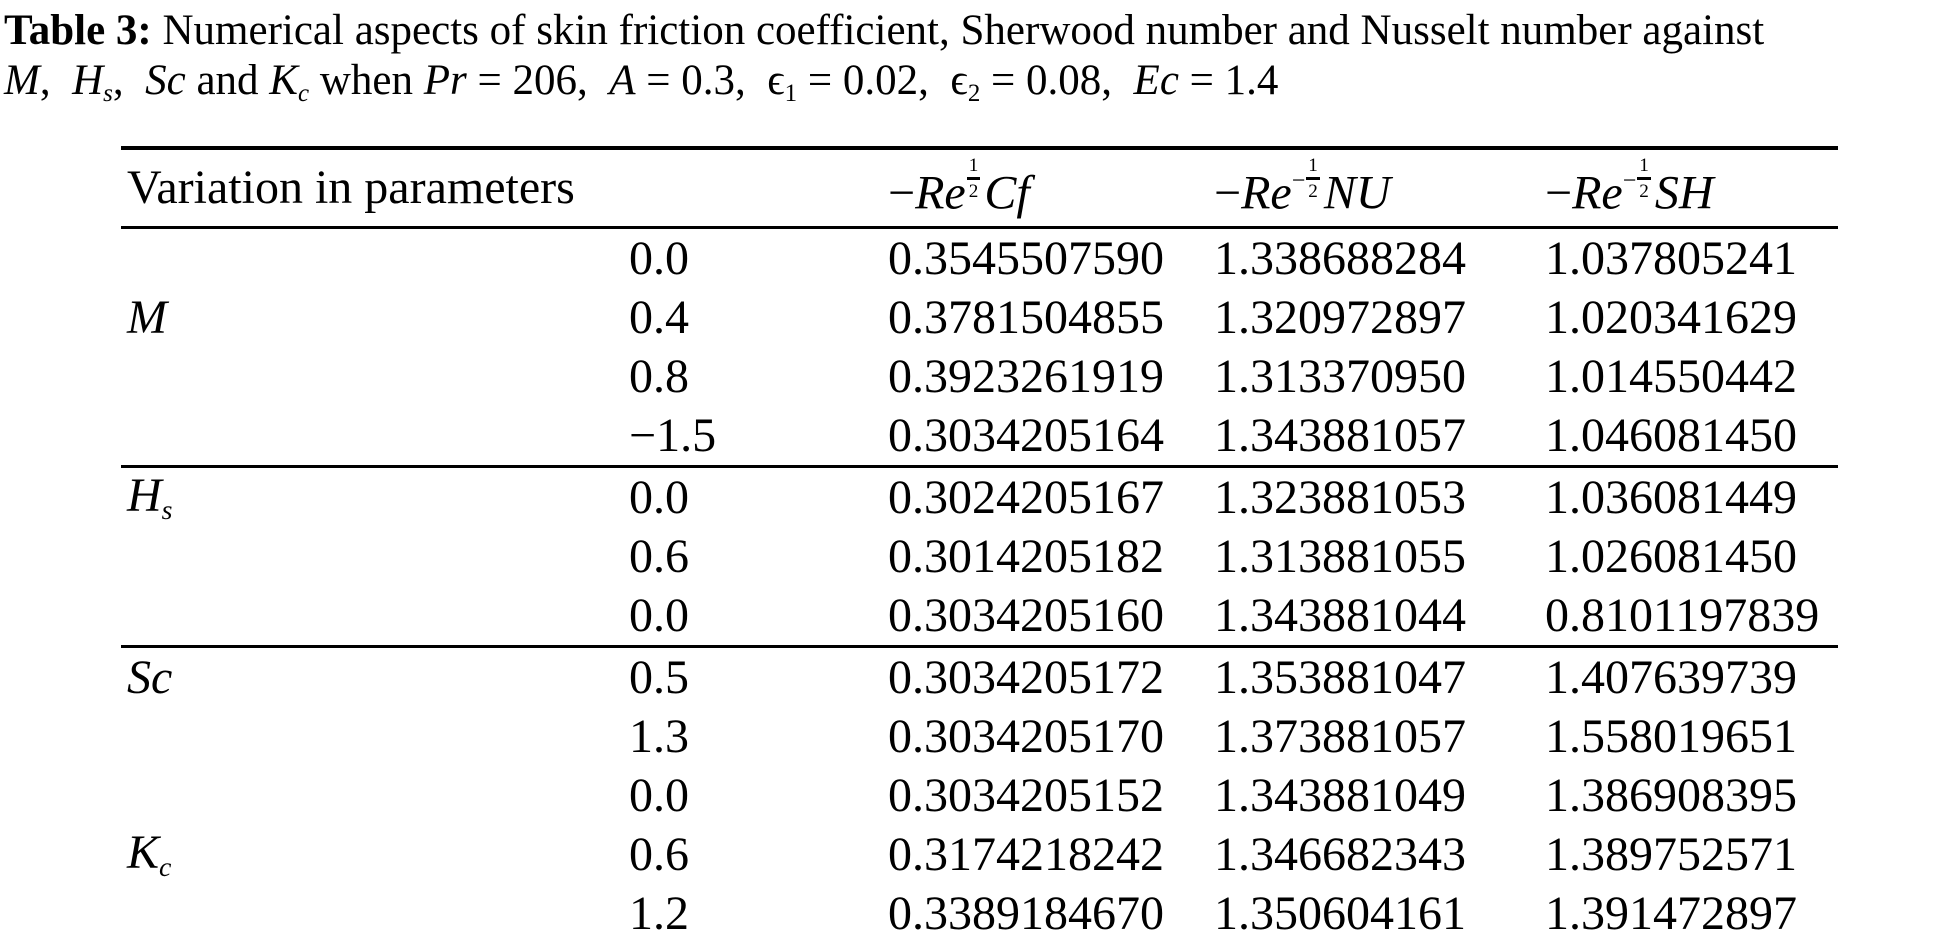 The height and width of the screenshot is (942, 1954). What do you see at coordinates (1026, 736) in the screenshot?
I see `cf-value-cell: 0.3034205170` at bounding box center [1026, 736].